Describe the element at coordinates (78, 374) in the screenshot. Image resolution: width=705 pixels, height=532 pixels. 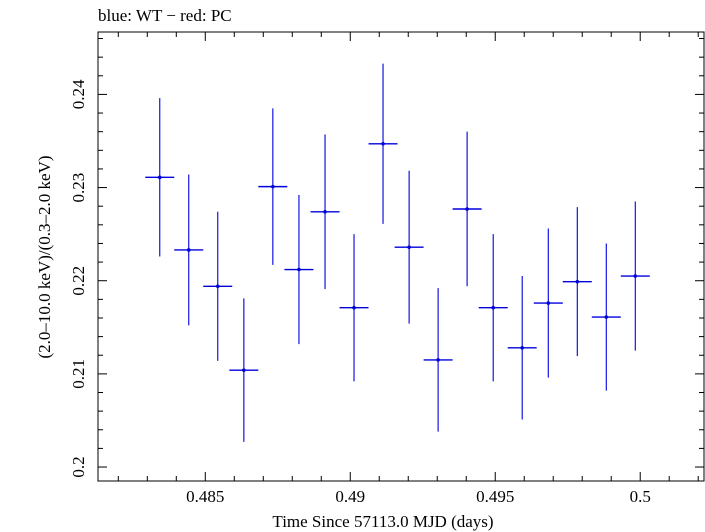
I see `y-tick-label: 0.21` at that location.